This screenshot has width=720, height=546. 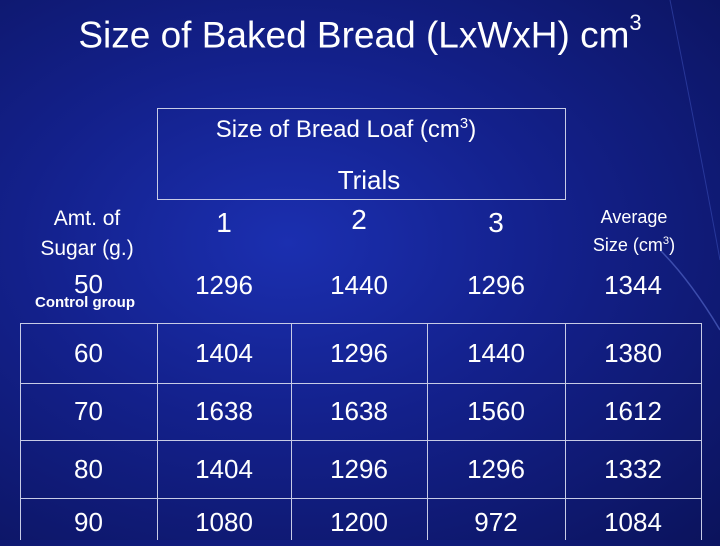 I want to click on page-title: Size of Baked Bread (LxWxH) cm3, so click(x=360, y=33).